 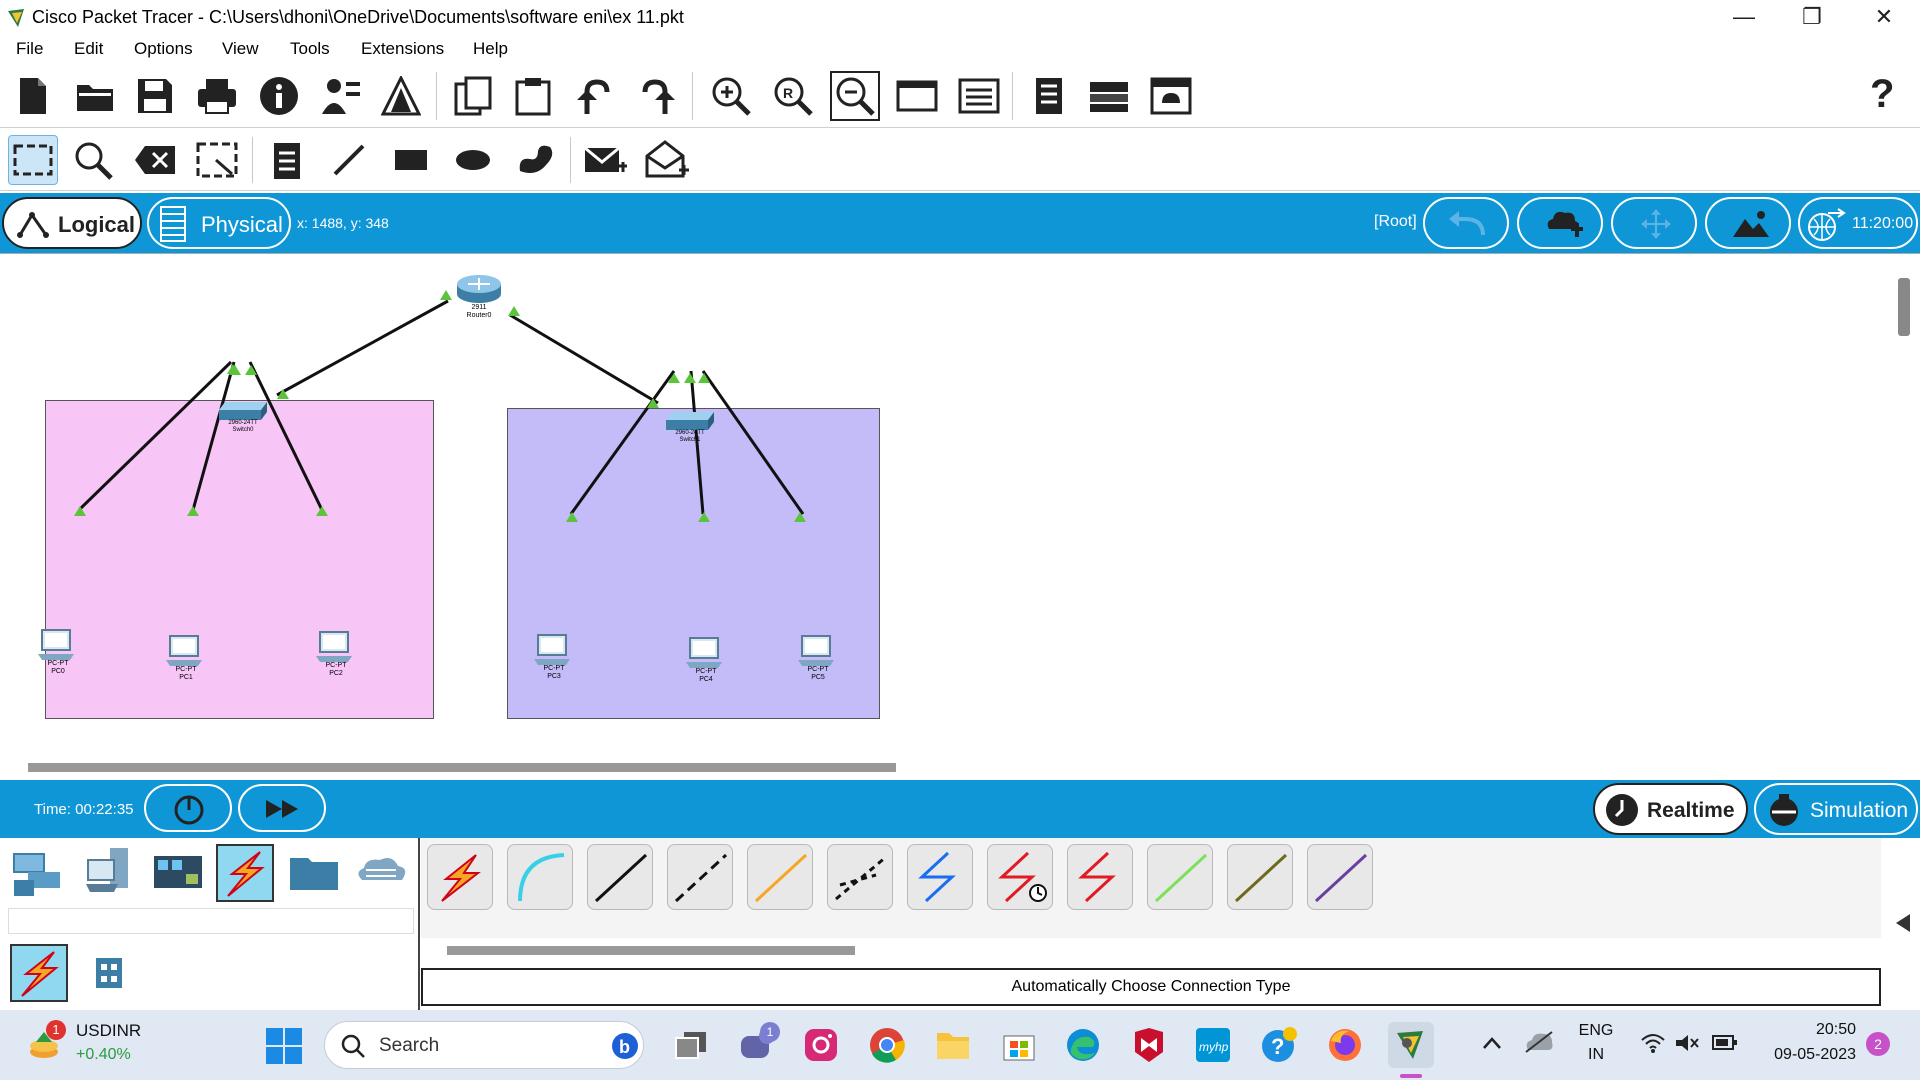 What do you see at coordinates (1260, 877) in the screenshot?
I see `iot-custom-cable-icon` at bounding box center [1260, 877].